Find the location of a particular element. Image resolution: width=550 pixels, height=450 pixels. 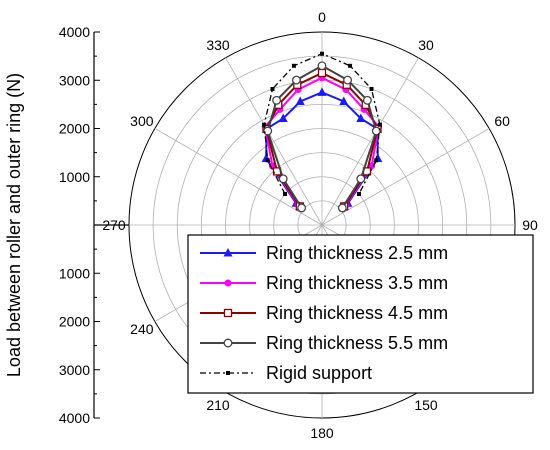

angular-tick-label: 330 is located at coordinates (218, 45).